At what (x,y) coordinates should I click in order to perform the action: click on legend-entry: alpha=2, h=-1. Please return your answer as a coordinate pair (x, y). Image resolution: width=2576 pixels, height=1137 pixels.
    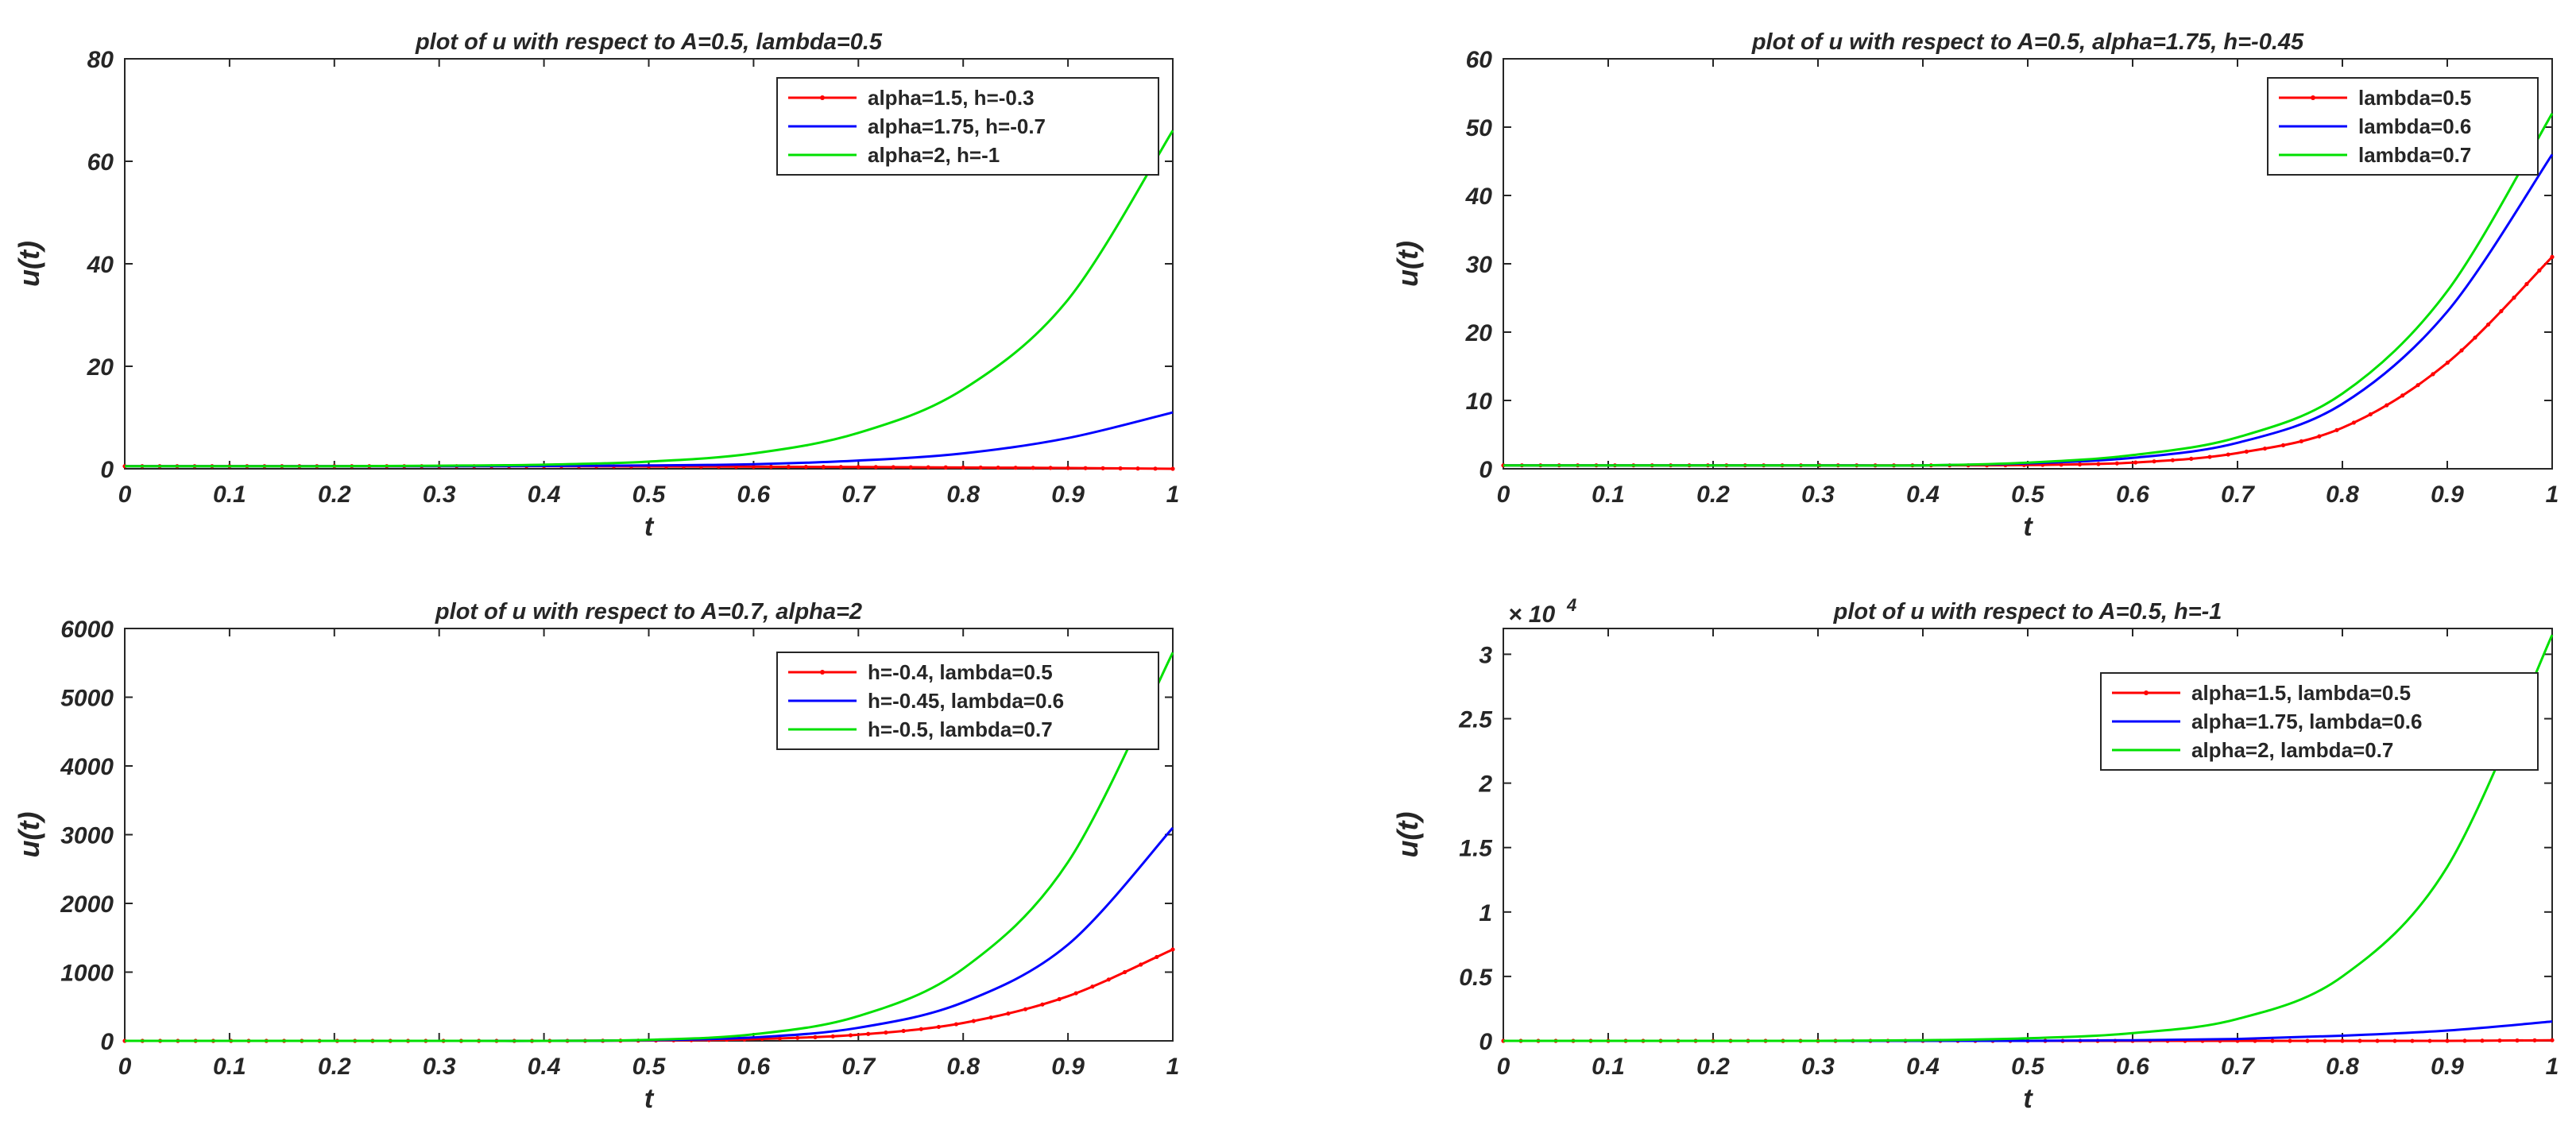
    Looking at the image, I should click on (934, 155).